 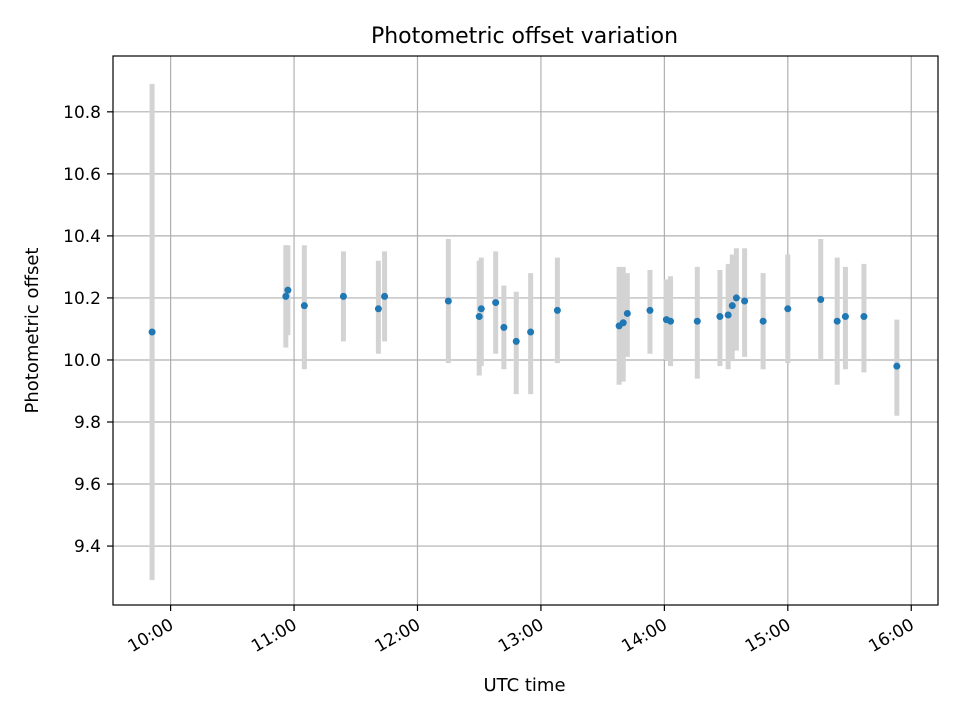 I want to click on x-axis-ticks: 10:00 11:00 12:00 13:00 14:00 15:00 16:00, so click(x=521, y=631).